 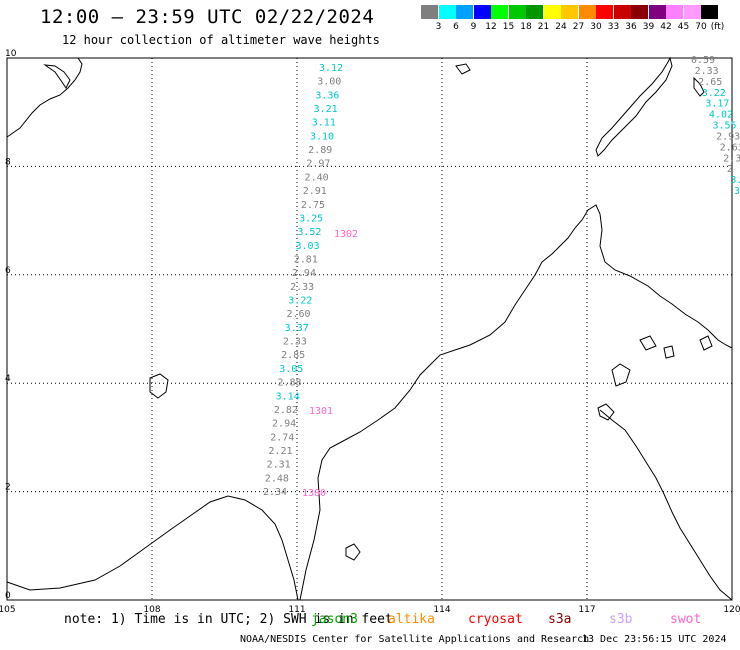 I want to click on island-cluster-south, so click(x=606, y=412).